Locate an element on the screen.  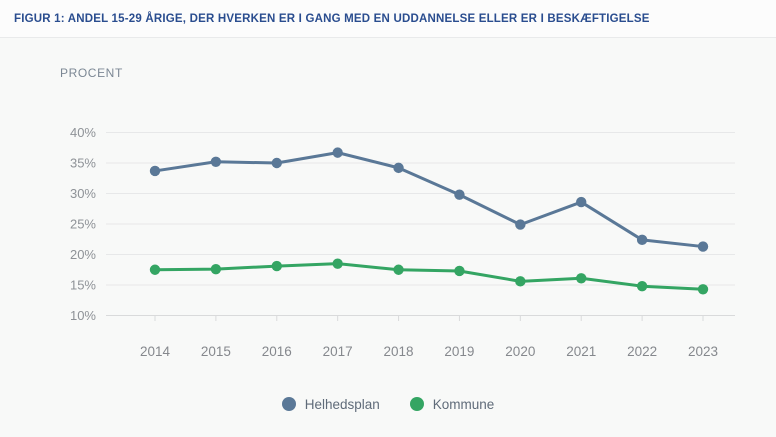
x-tick-label: 2018 is located at coordinates (399, 351).